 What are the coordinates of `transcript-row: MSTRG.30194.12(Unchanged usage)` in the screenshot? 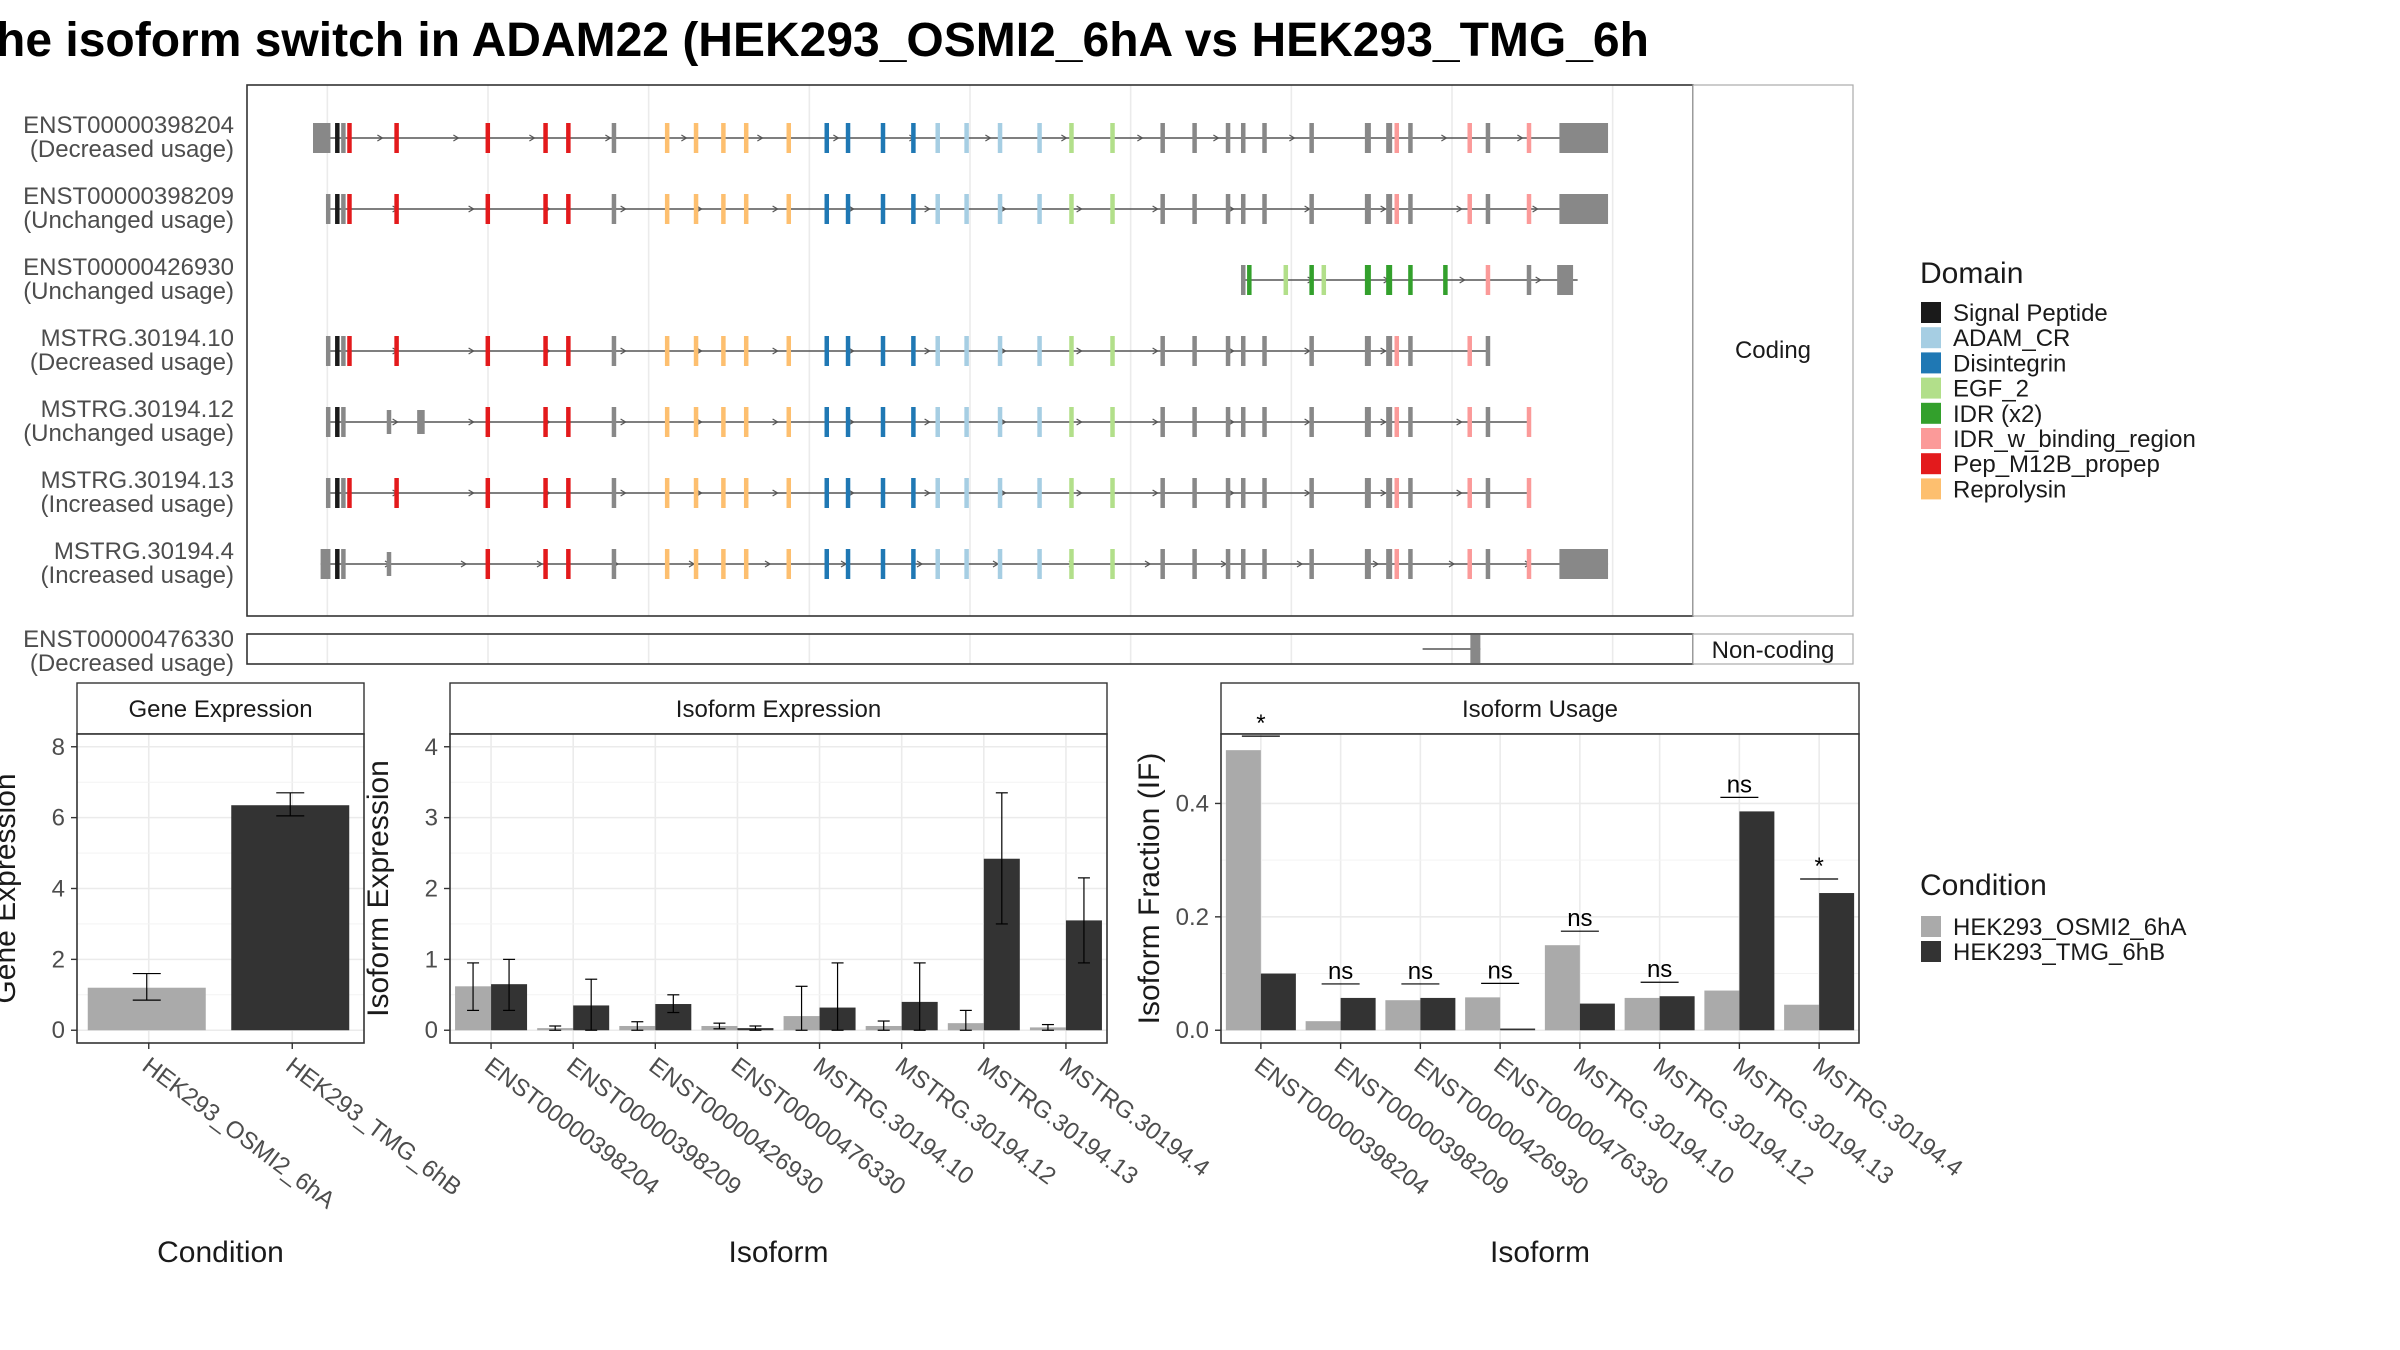 It's located at (777, 421).